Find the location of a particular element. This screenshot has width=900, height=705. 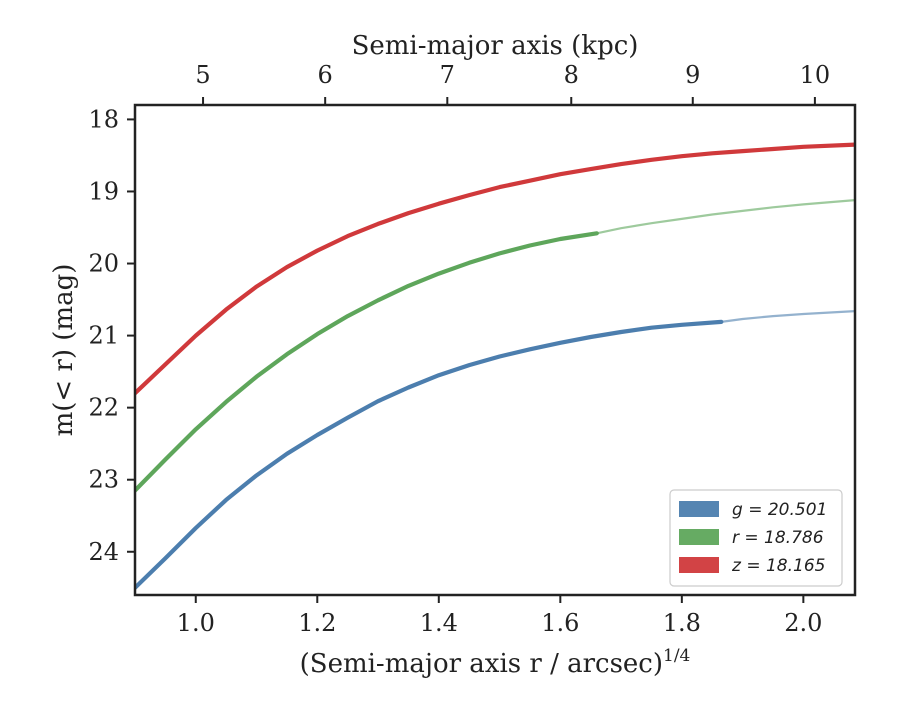

x-tick-label-0: 1.0 is located at coordinates (196, 623).